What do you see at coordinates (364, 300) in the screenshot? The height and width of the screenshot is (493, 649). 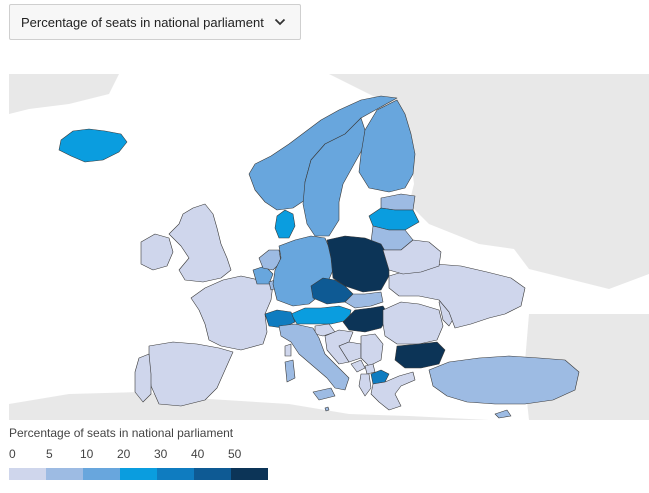 I see `country-slovakia` at bounding box center [364, 300].